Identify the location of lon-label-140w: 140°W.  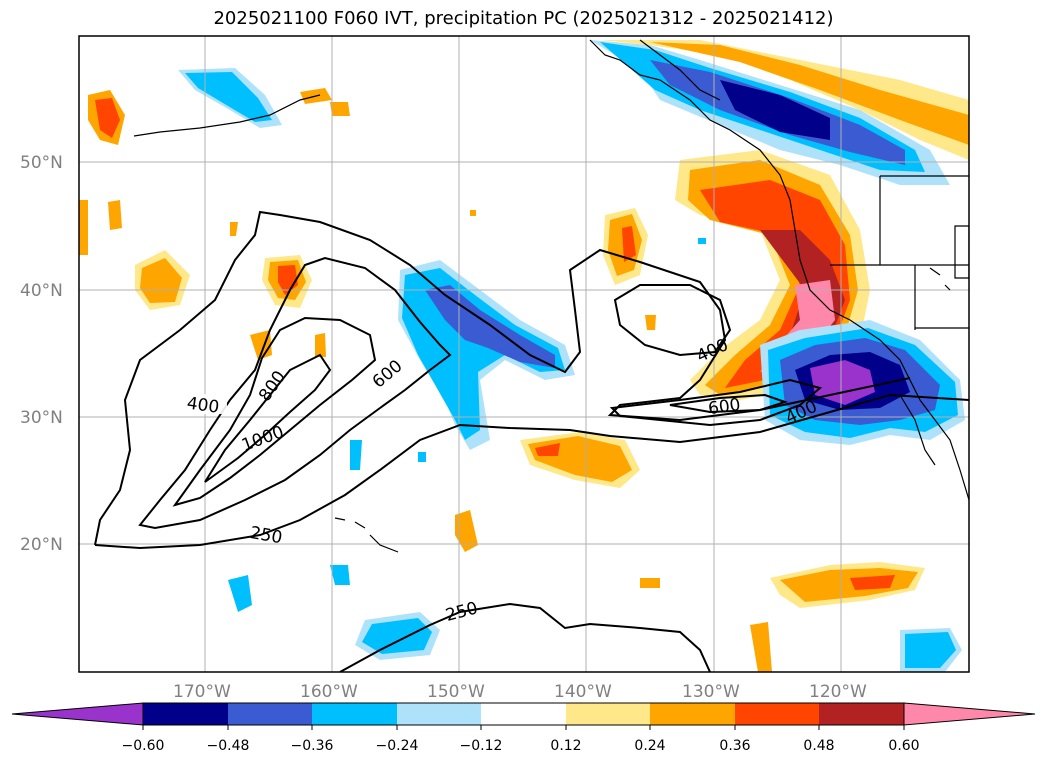
(583, 692).